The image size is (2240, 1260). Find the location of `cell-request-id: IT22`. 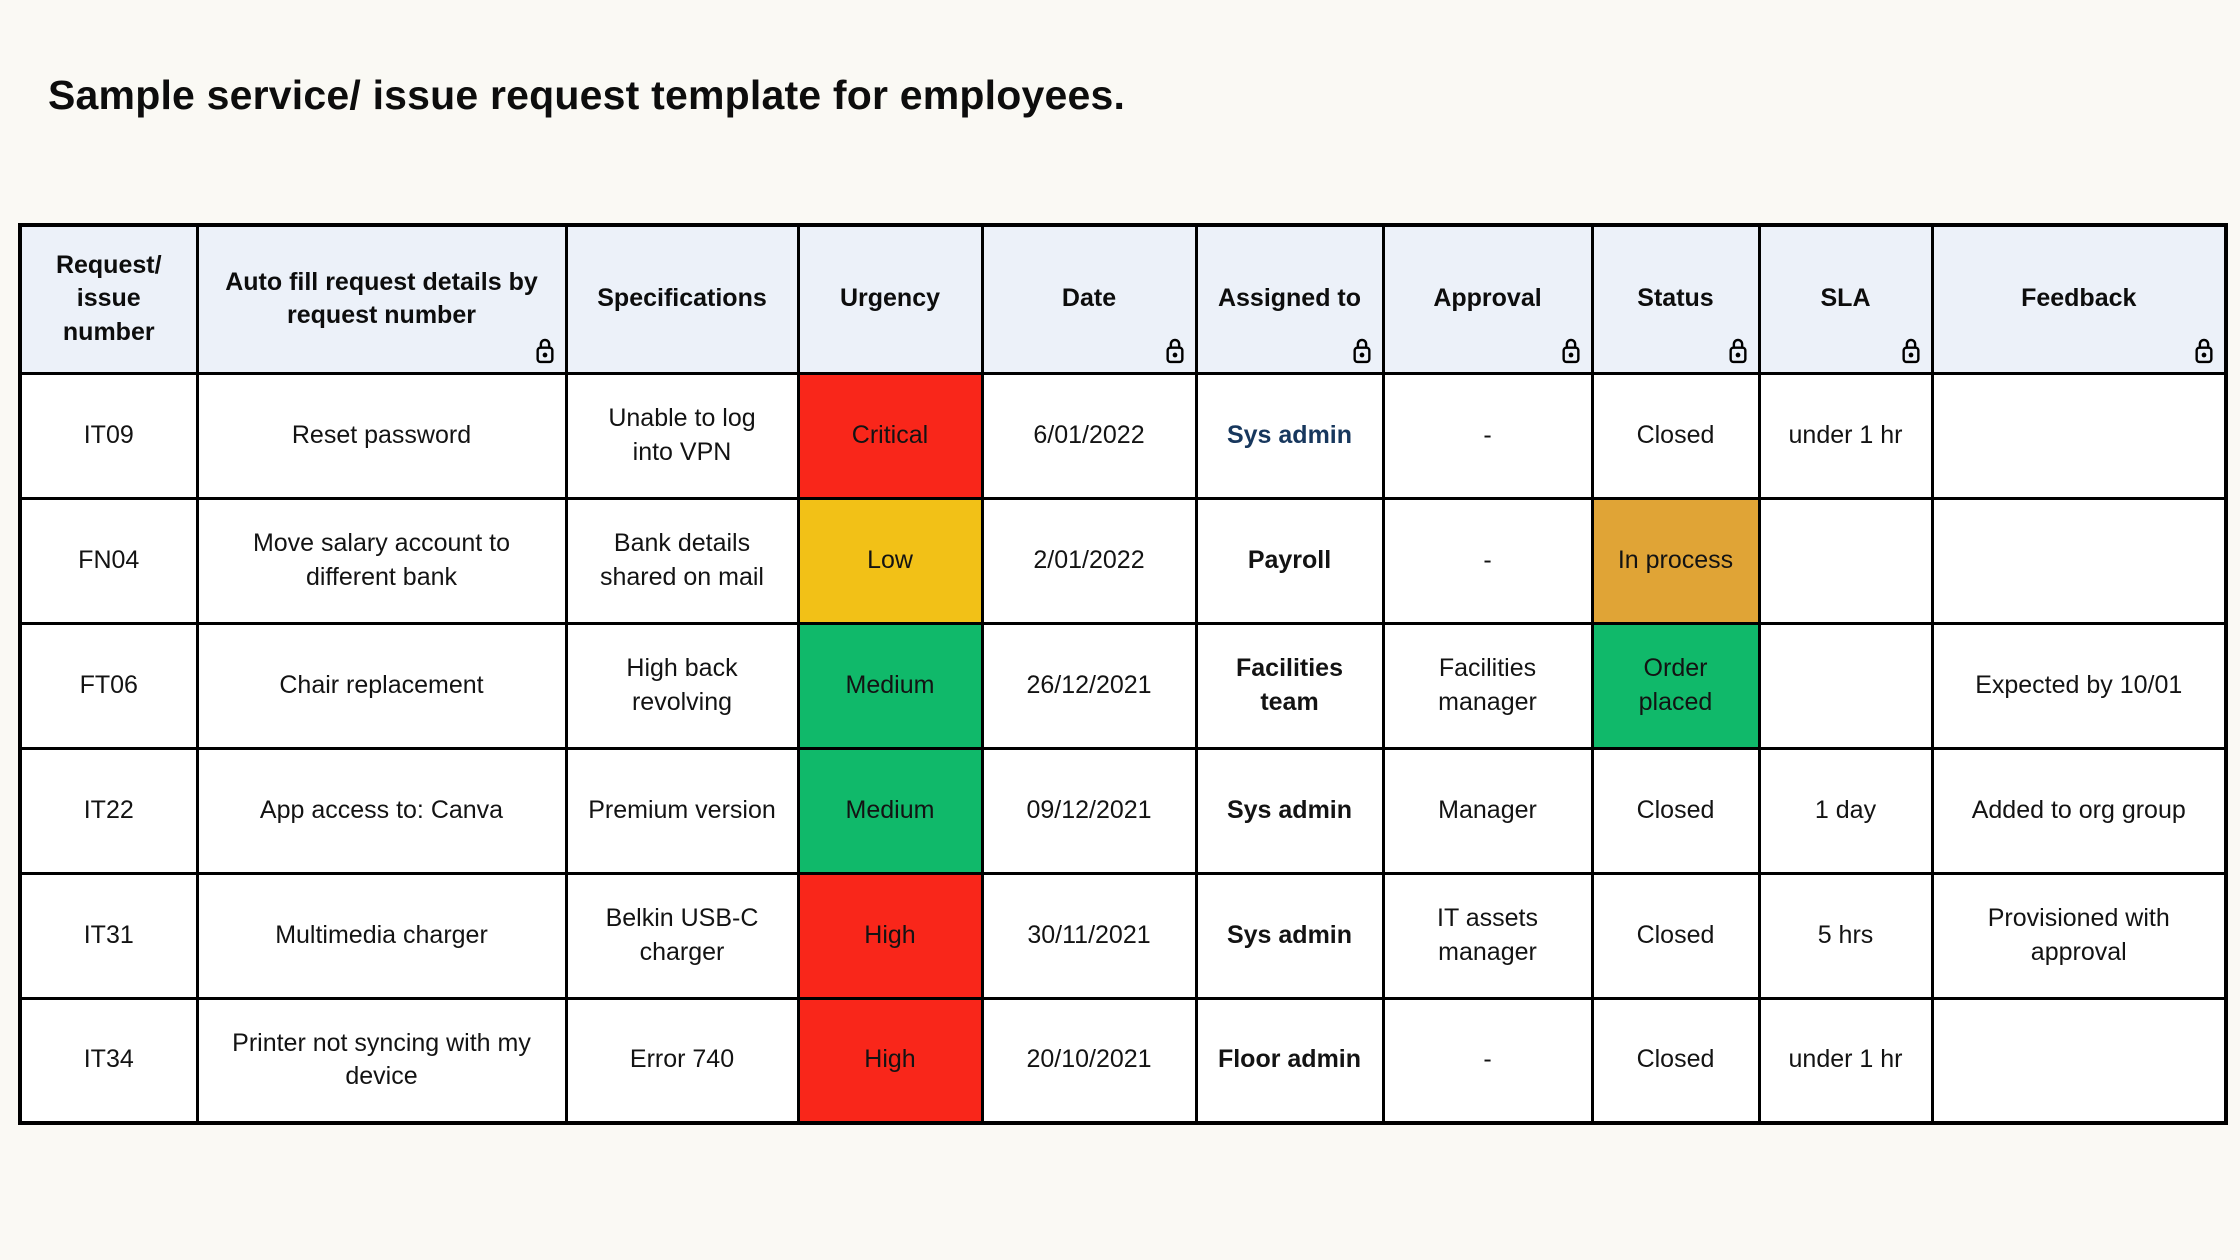

cell-request-id: IT22 is located at coordinates (108, 810).